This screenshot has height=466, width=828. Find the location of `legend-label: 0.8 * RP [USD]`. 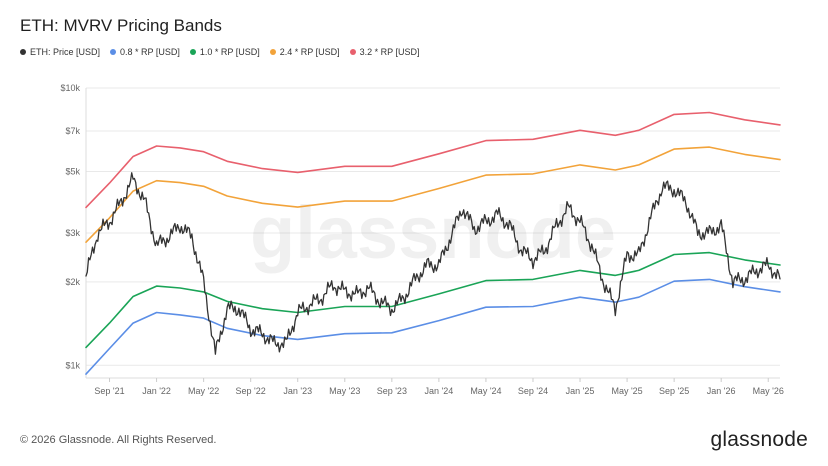

legend-label: 0.8 * RP [USD] is located at coordinates (150, 52).